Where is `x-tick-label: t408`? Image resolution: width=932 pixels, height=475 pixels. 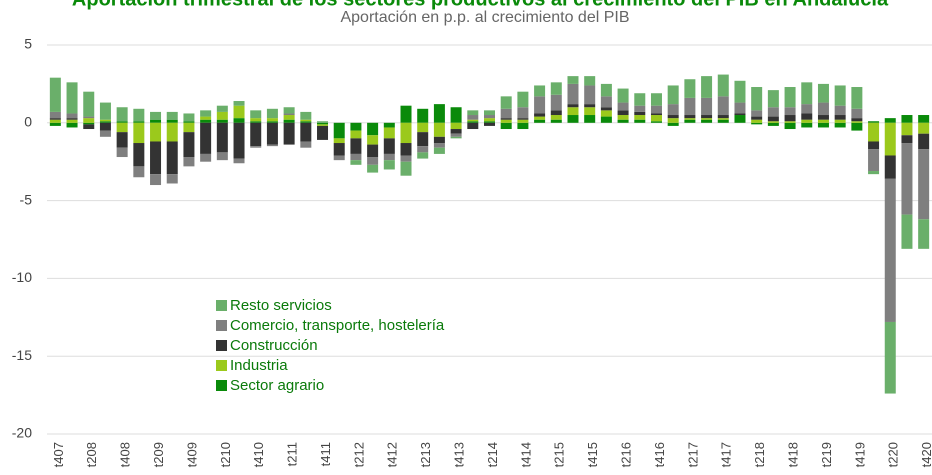
x-tick-label: t408 is located at coordinates (125, 454).